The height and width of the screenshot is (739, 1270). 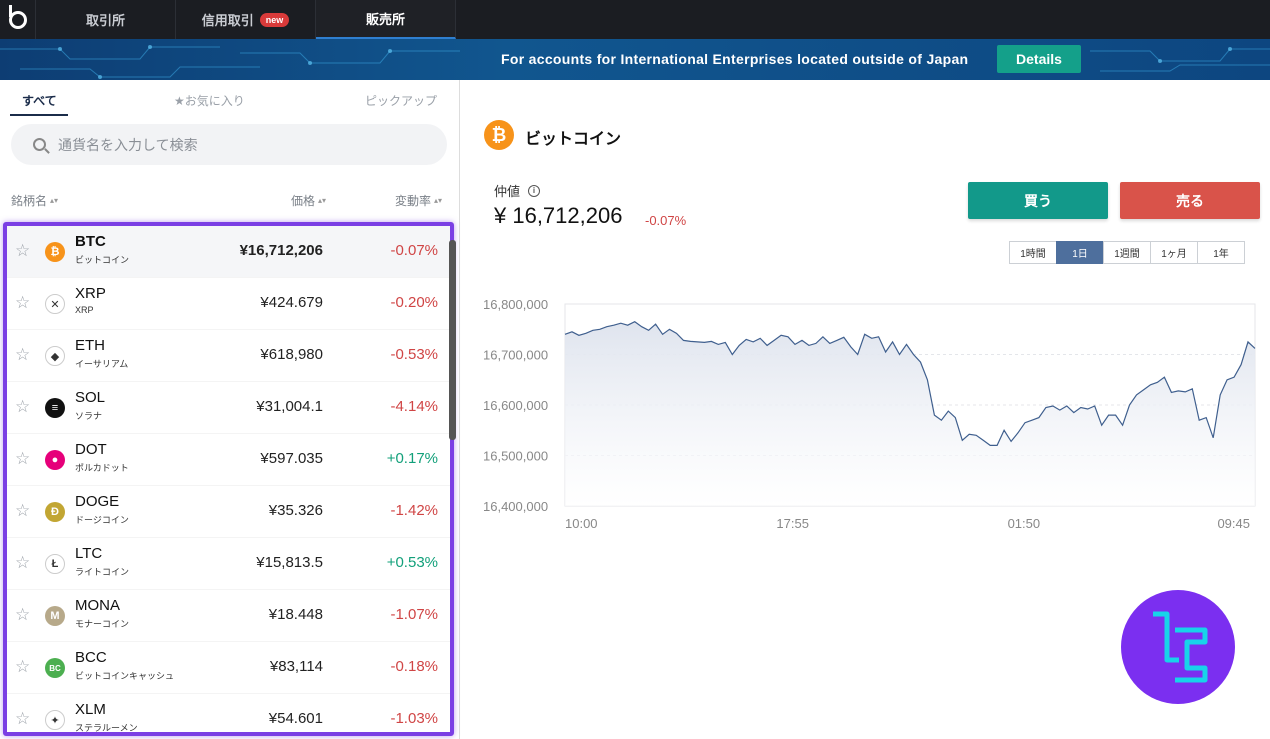 I want to click on range-tab: 1時間, so click(x=1033, y=252).